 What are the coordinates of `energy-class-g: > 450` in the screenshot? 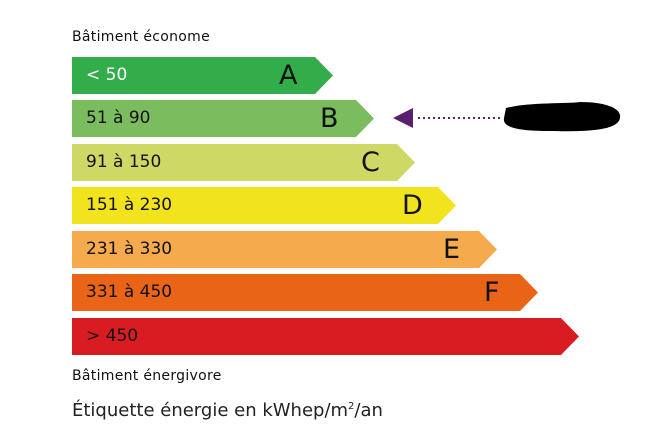 It's located at (325, 336).